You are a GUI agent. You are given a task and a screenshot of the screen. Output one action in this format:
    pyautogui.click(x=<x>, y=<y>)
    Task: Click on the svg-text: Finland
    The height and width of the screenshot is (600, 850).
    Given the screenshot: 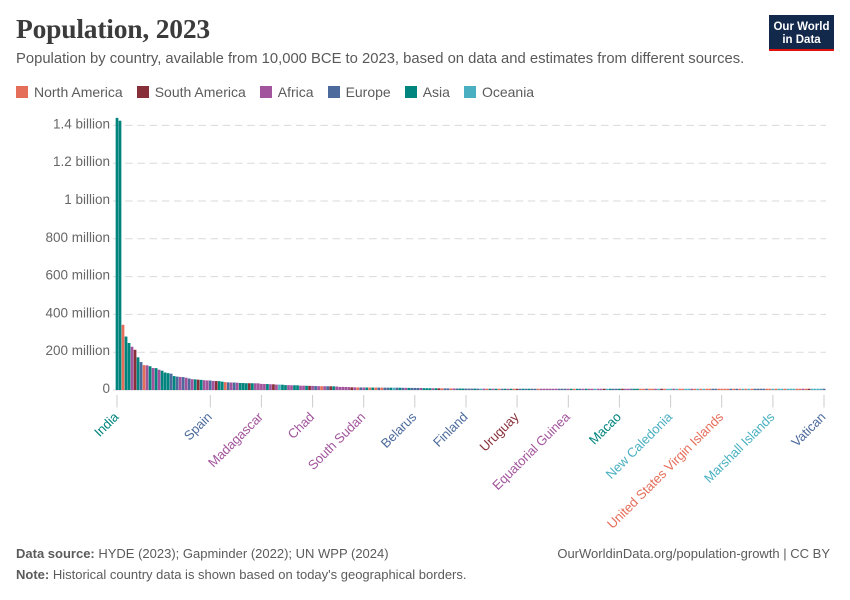 What is the action you would take?
    pyautogui.click(x=450, y=429)
    